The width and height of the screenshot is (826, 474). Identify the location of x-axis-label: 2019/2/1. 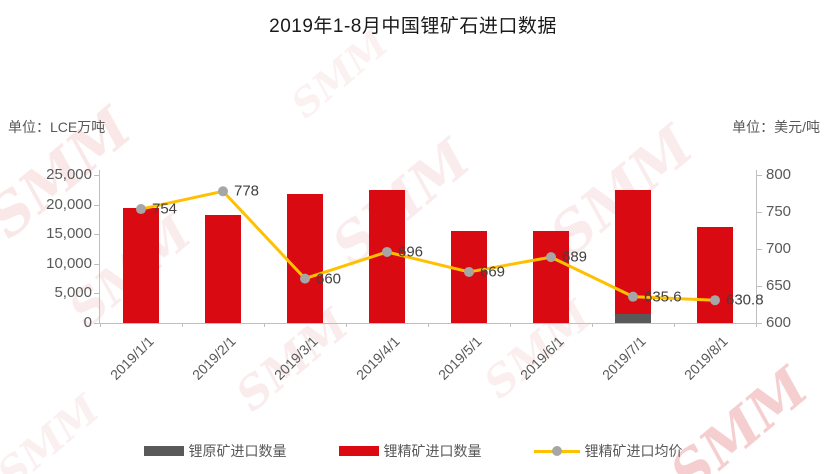
(213, 358).